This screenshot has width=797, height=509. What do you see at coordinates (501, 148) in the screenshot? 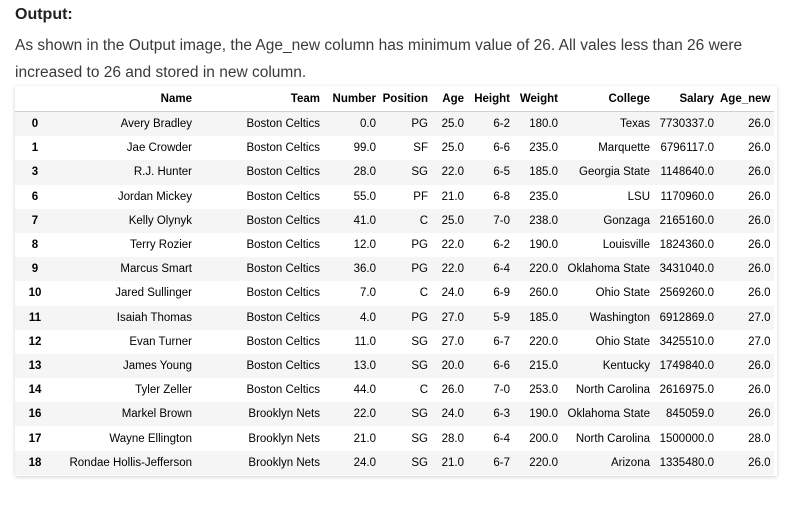
I see `height-cell: 6-6` at bounding box center [501, 148].